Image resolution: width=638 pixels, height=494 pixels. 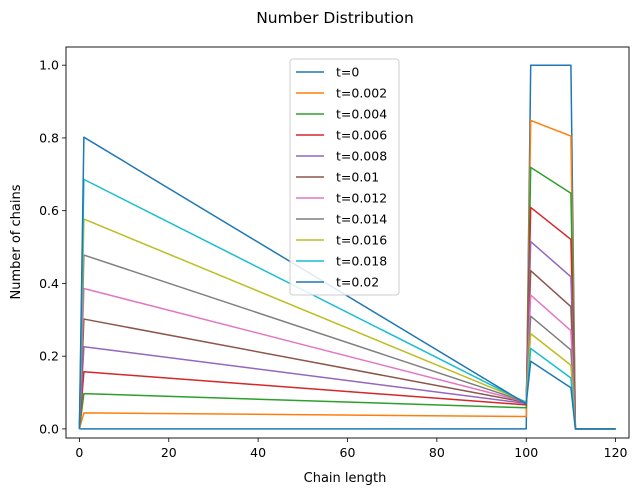 I want to click on x-axis: 0 20 40 60 80 100 120, so click(x=351, y=449).